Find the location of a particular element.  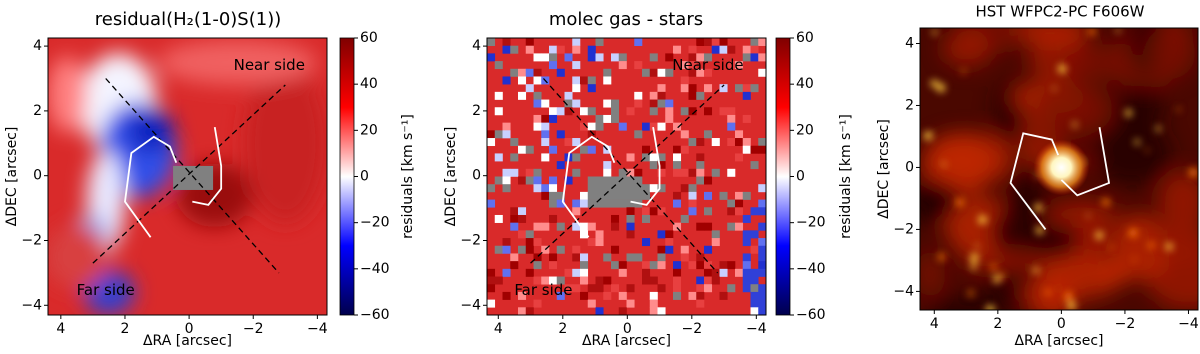

y-tick-label: 4 is located at coordinates (476, 46).